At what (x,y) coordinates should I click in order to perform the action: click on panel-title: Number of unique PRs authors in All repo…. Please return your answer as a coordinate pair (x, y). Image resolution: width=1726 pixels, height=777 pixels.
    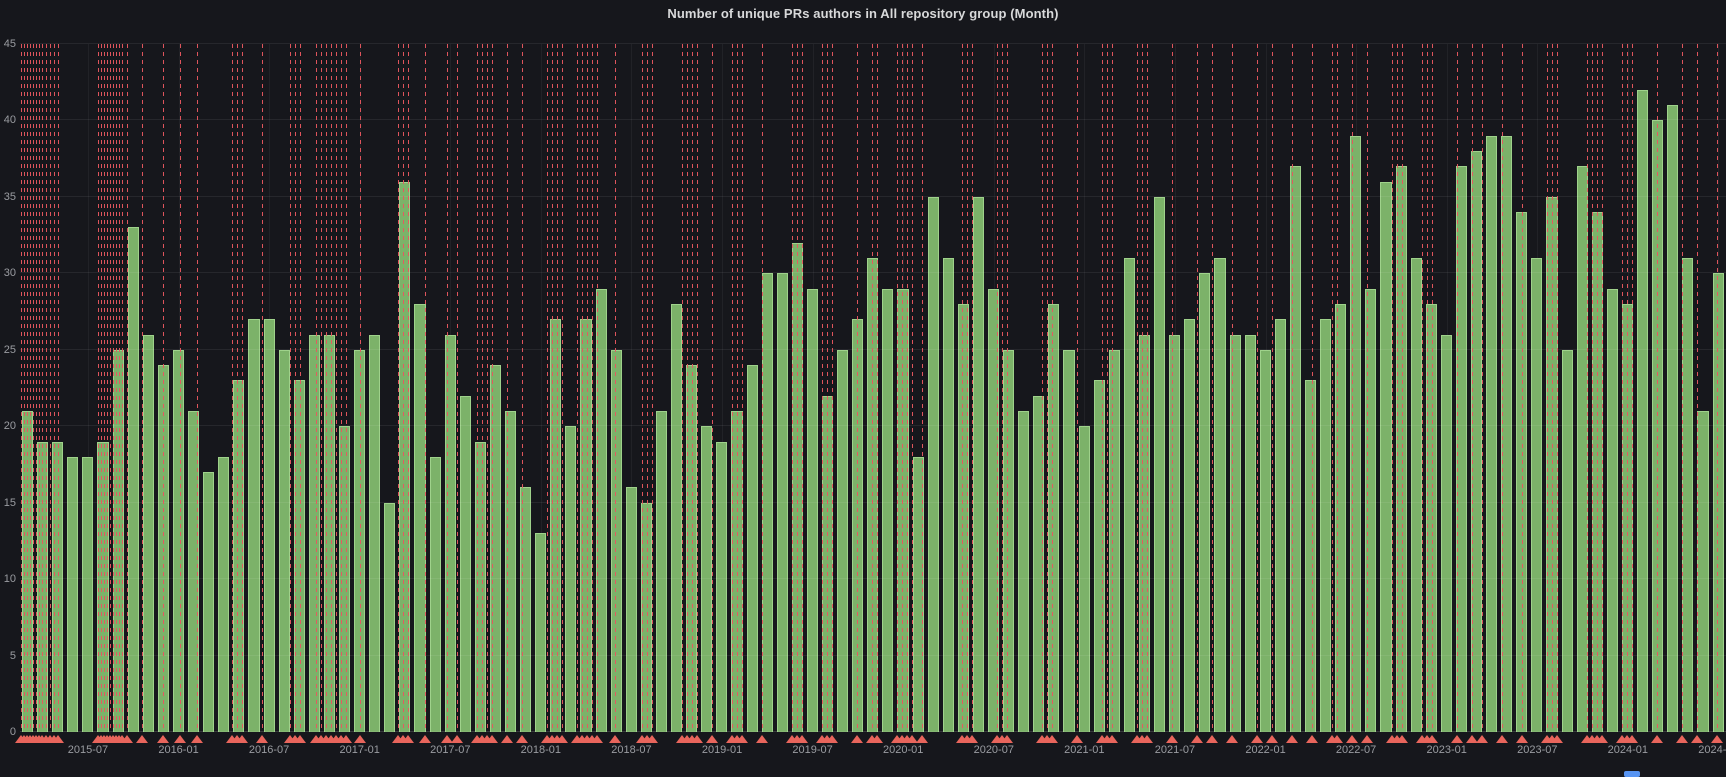
    Looking at the image, I should click on (863, 13).